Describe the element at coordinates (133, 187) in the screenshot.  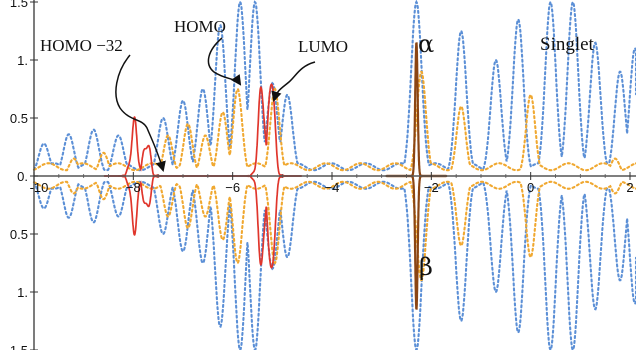
I see `x-tick-label-1: −8` at that location.